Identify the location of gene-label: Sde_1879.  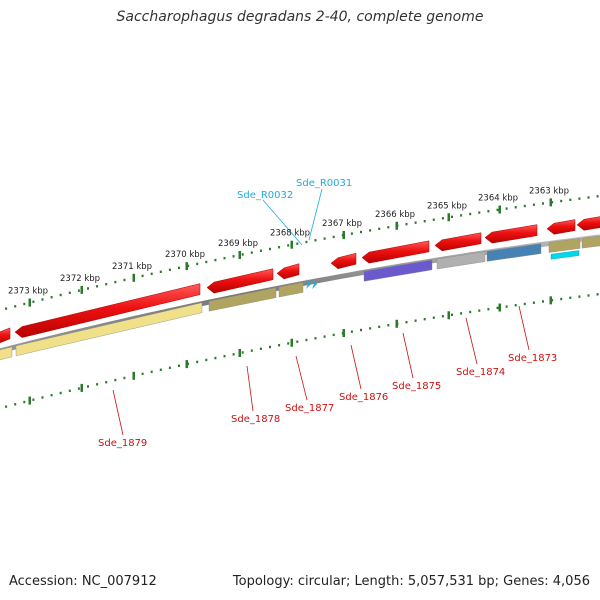
(122, 443).